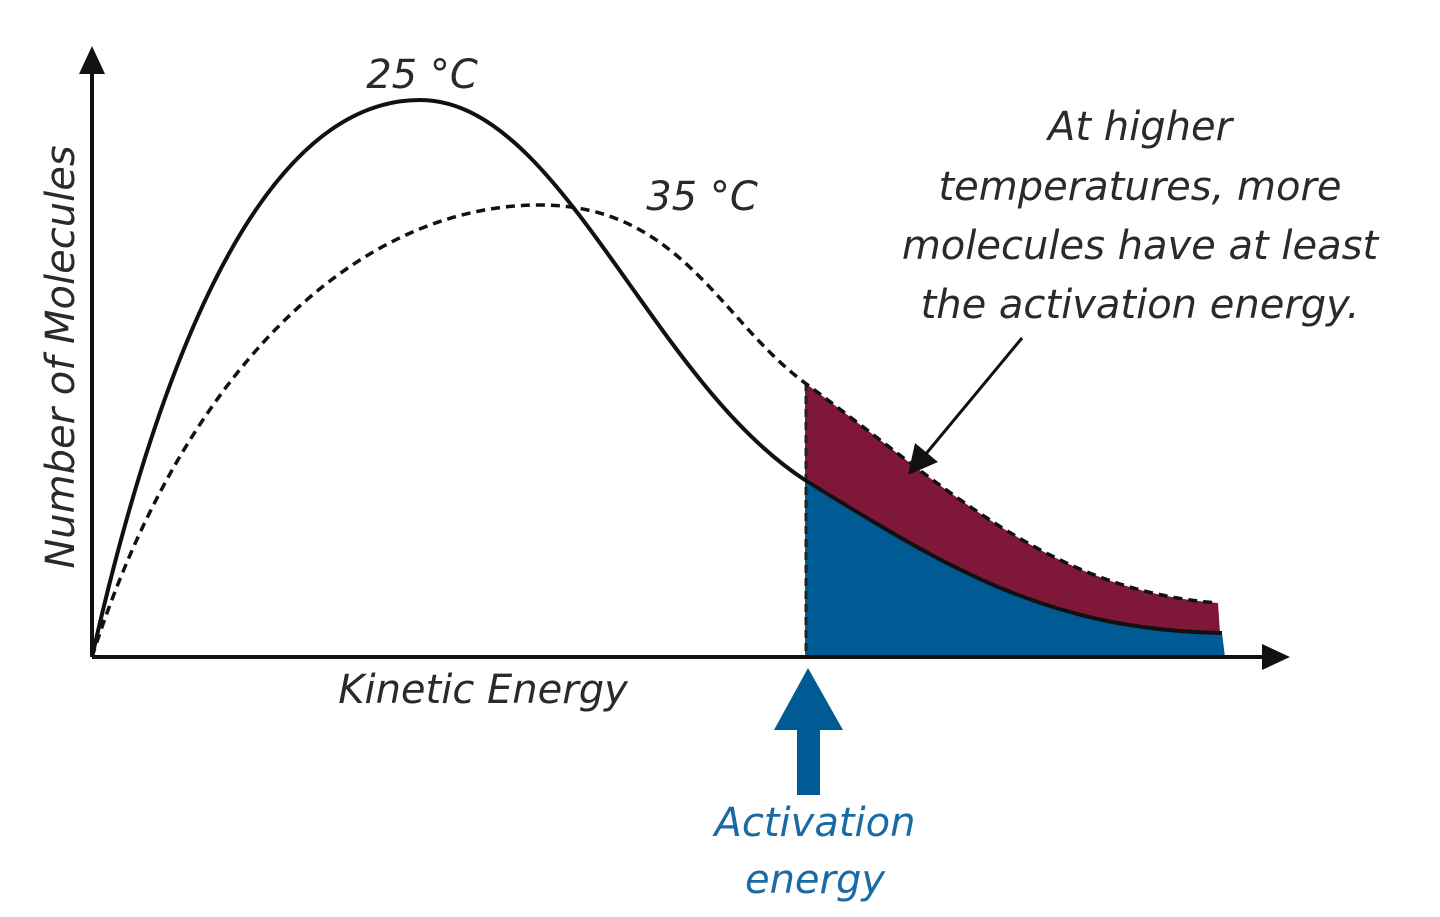 The width and height of the screenshot is (1440, 917). What do you see at coordinates (808, 731) in the screenshot?
I see `activation-arrow` at bounding box center [808, 731].